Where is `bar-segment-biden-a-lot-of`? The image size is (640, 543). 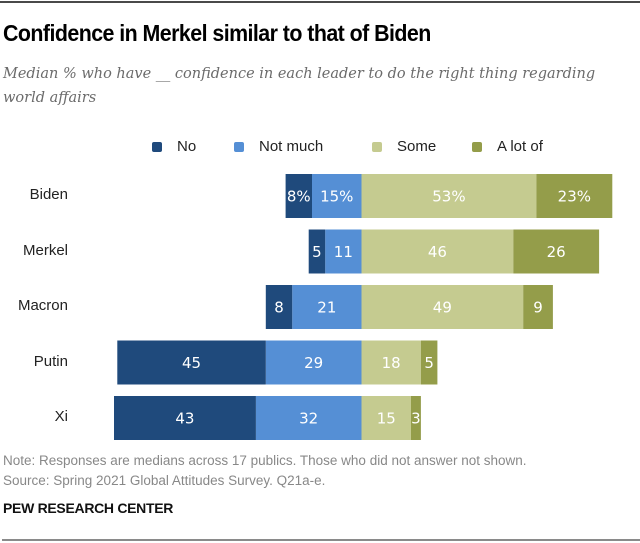
bar-segment-biden-a-lot-of is located at coordinates (574, 196).